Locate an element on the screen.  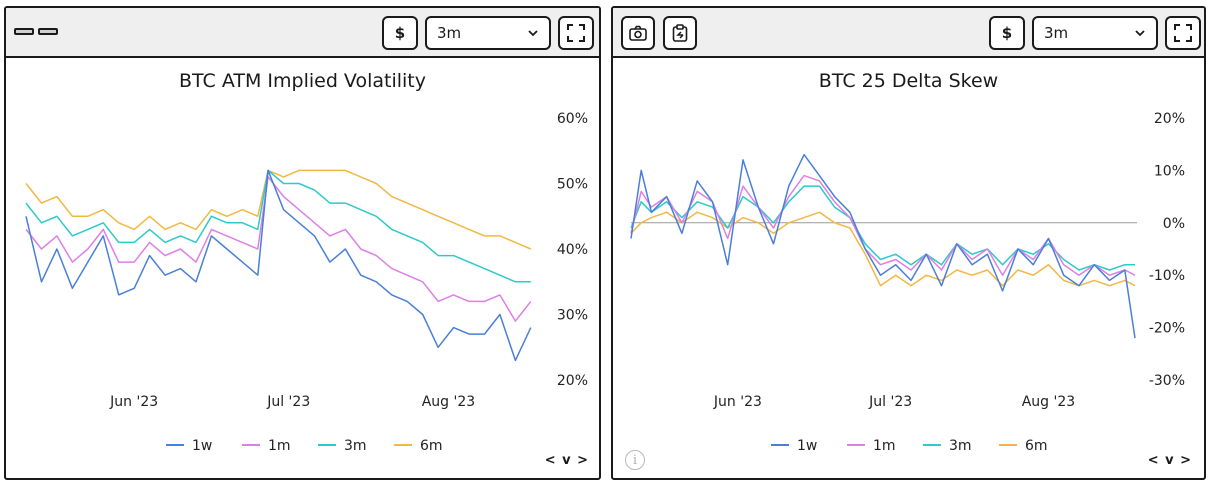
clipboard-icon is located at coordinates (680, 33).